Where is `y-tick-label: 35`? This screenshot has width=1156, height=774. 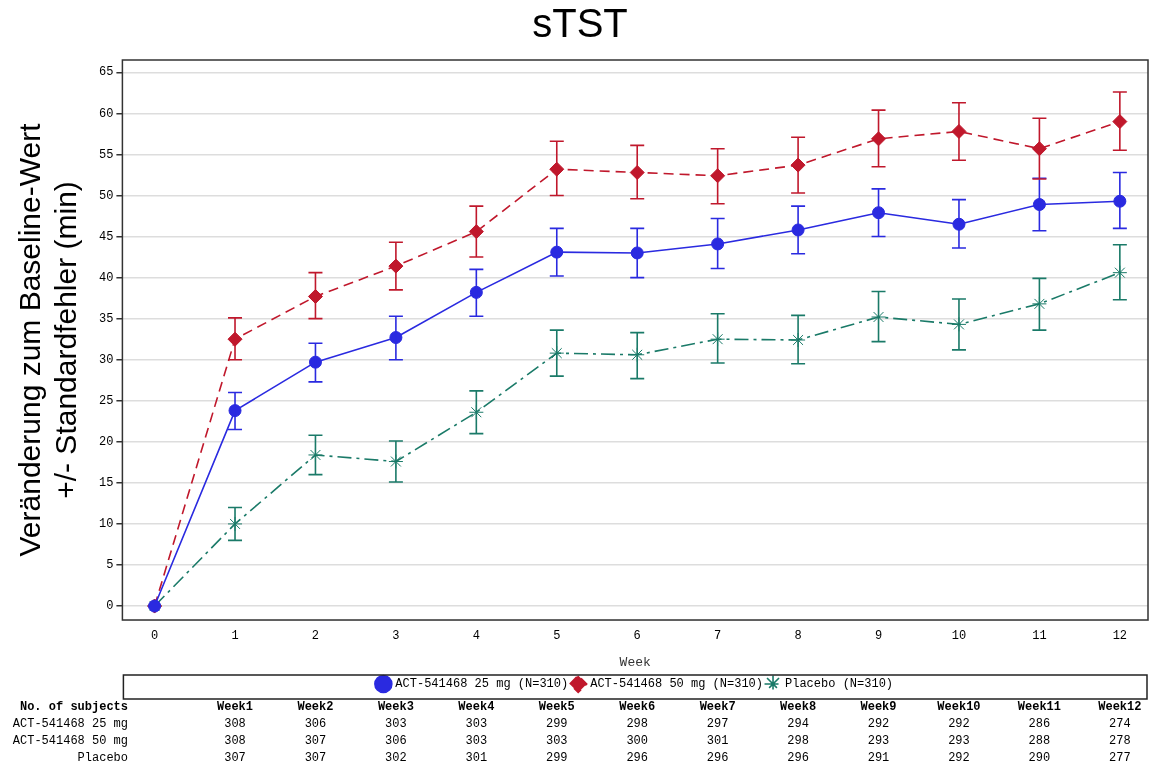 y-tick-label: 35 is located at coordinates (106, 318).